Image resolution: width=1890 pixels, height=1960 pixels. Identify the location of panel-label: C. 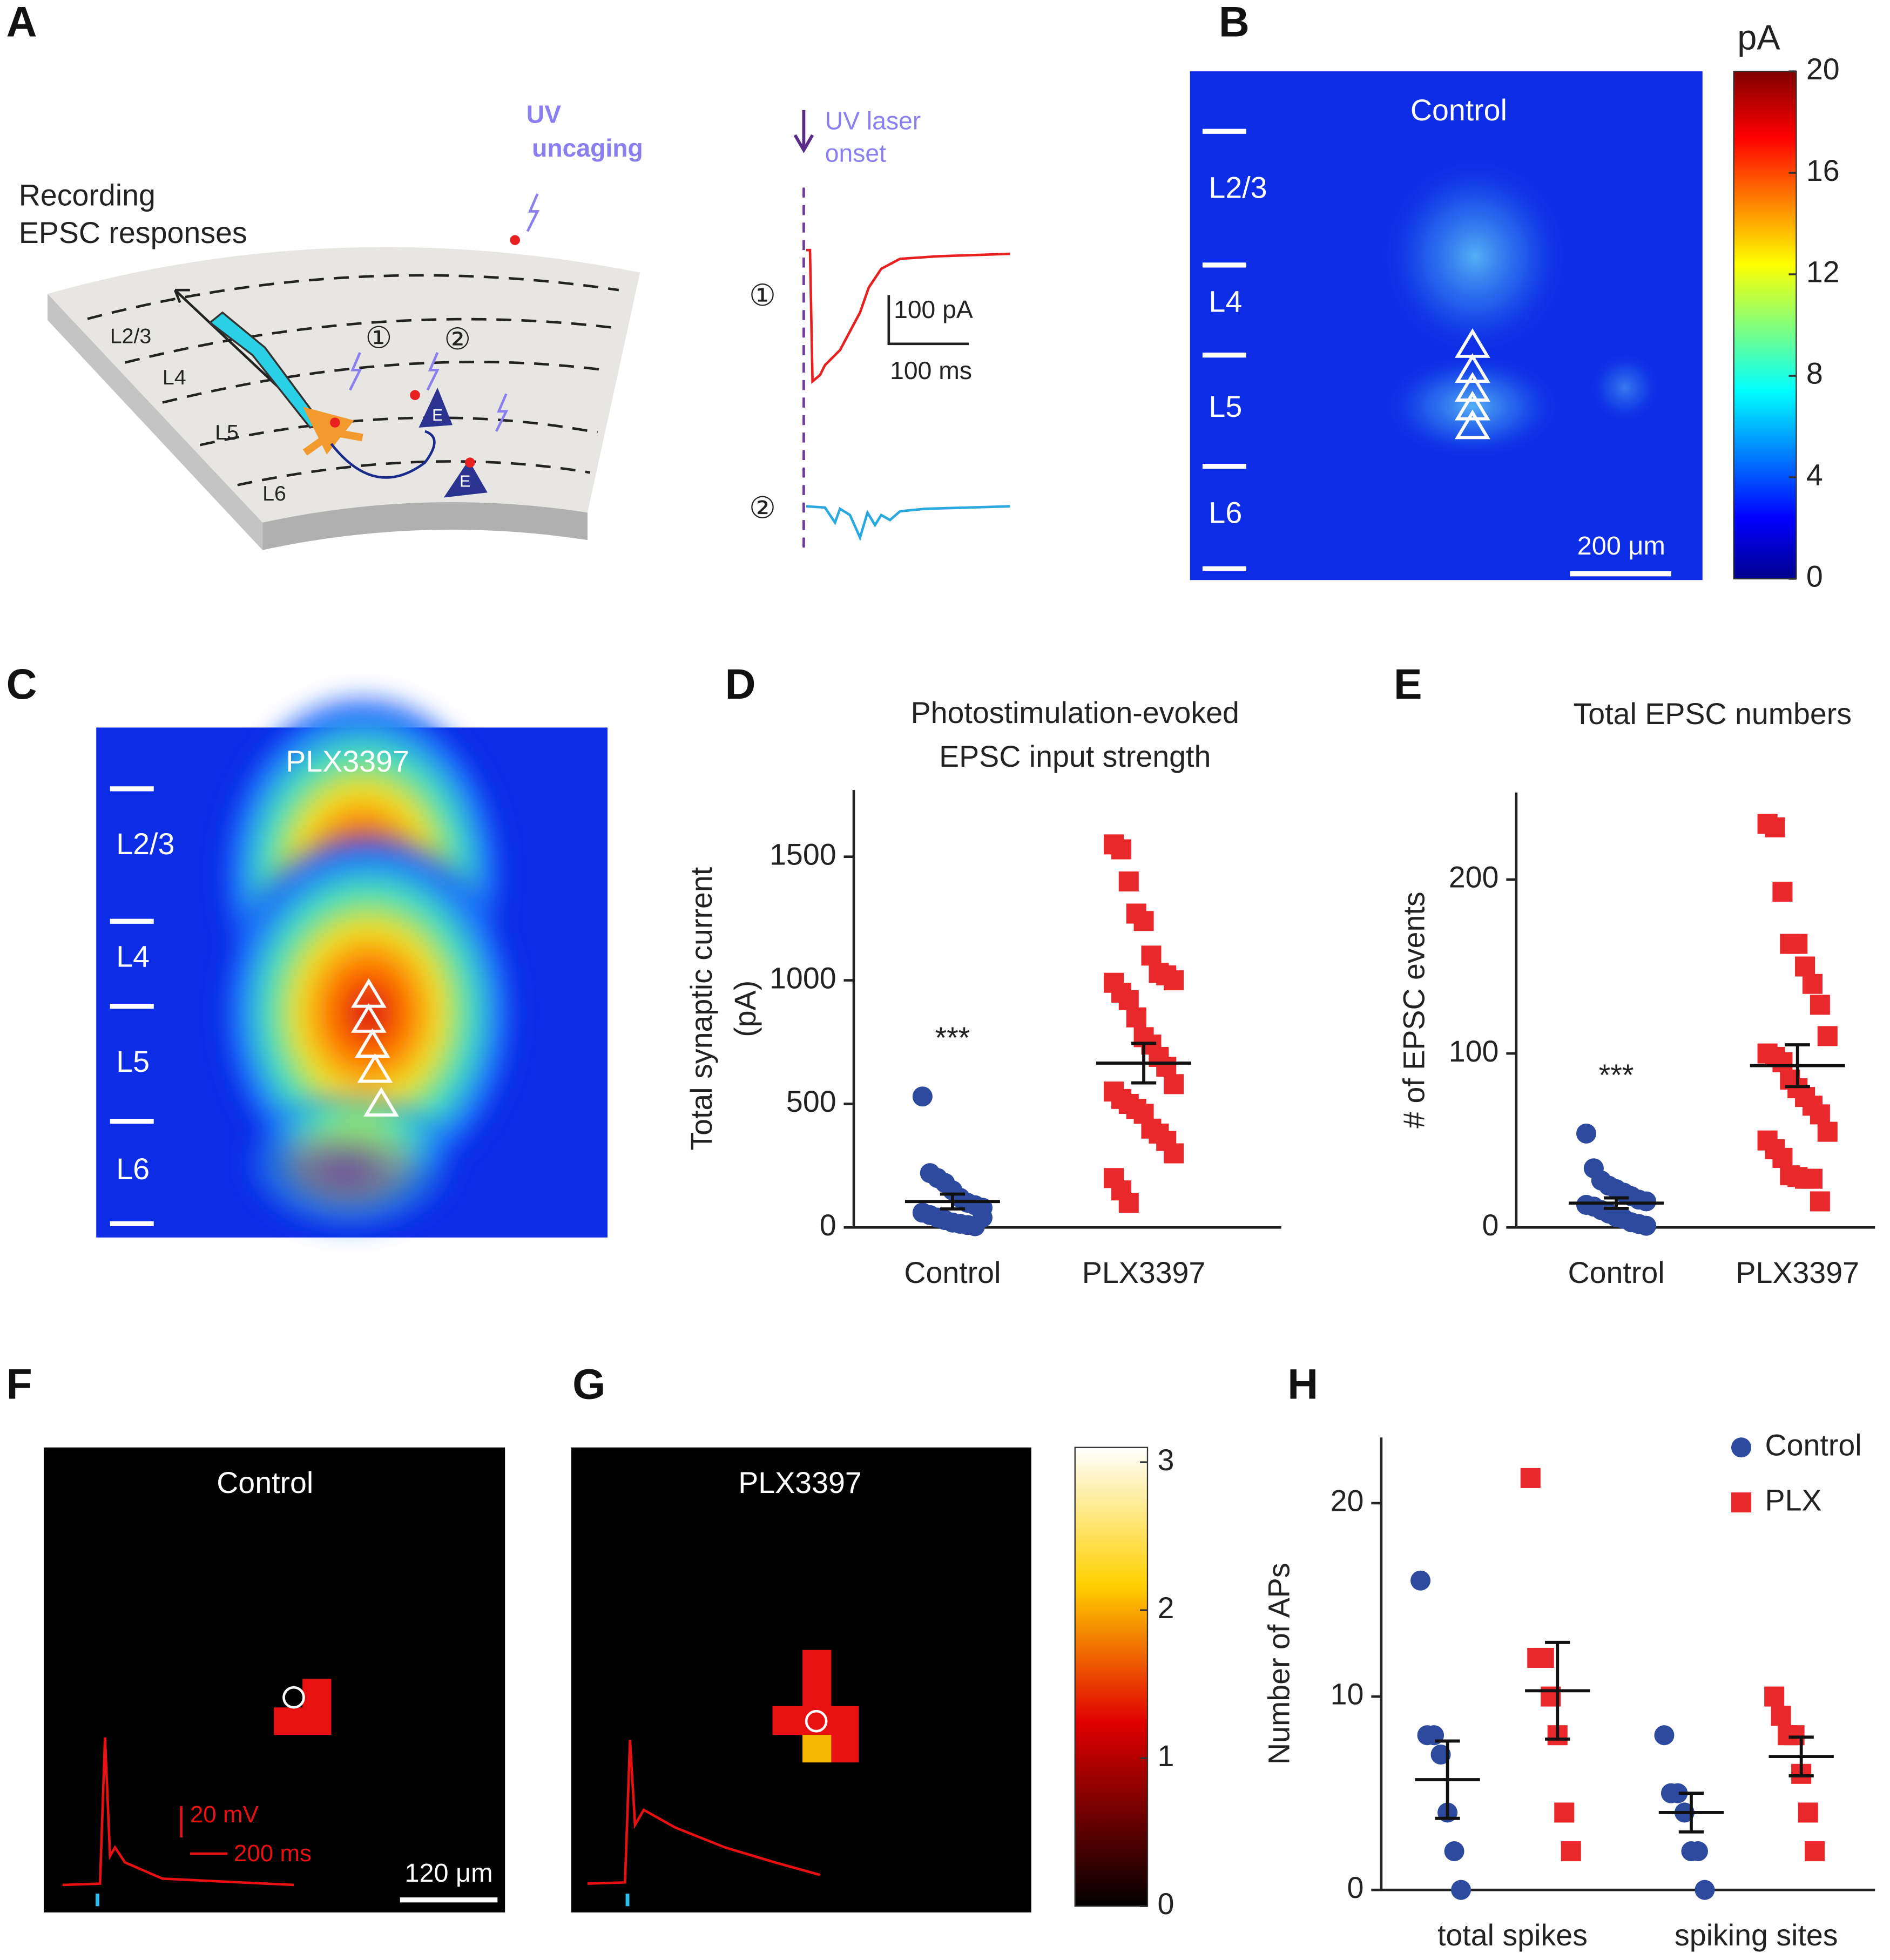
(22, 684).